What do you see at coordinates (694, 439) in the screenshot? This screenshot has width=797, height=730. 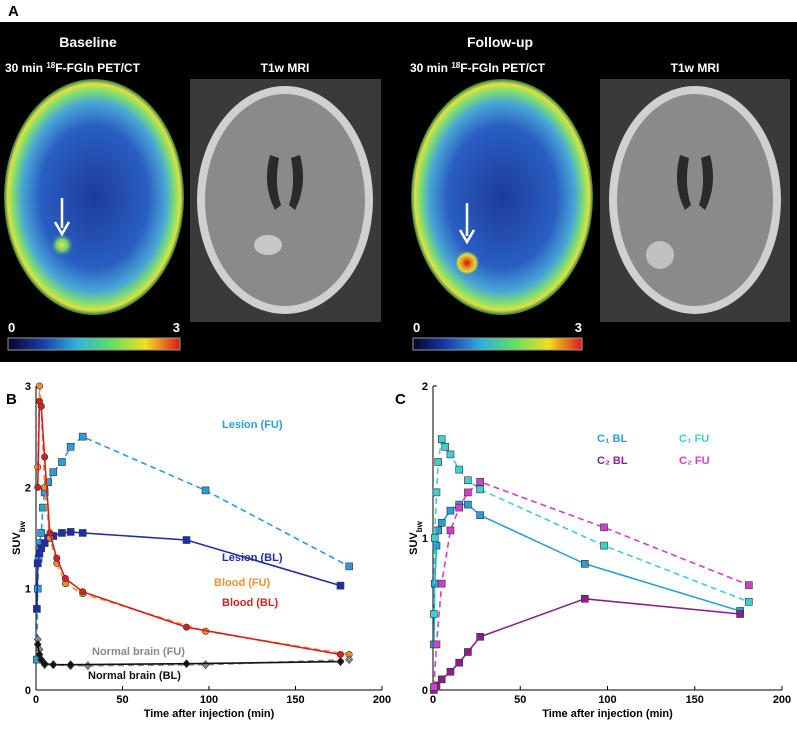 I see `series-label: C₁ FU` at bounding box center [694, 439].